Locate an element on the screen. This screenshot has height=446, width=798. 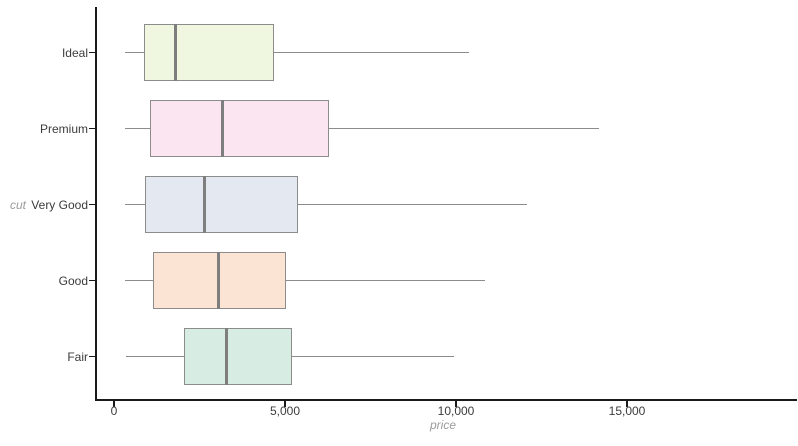
x-tick-label: 0 is located at coordinates (114, 411).